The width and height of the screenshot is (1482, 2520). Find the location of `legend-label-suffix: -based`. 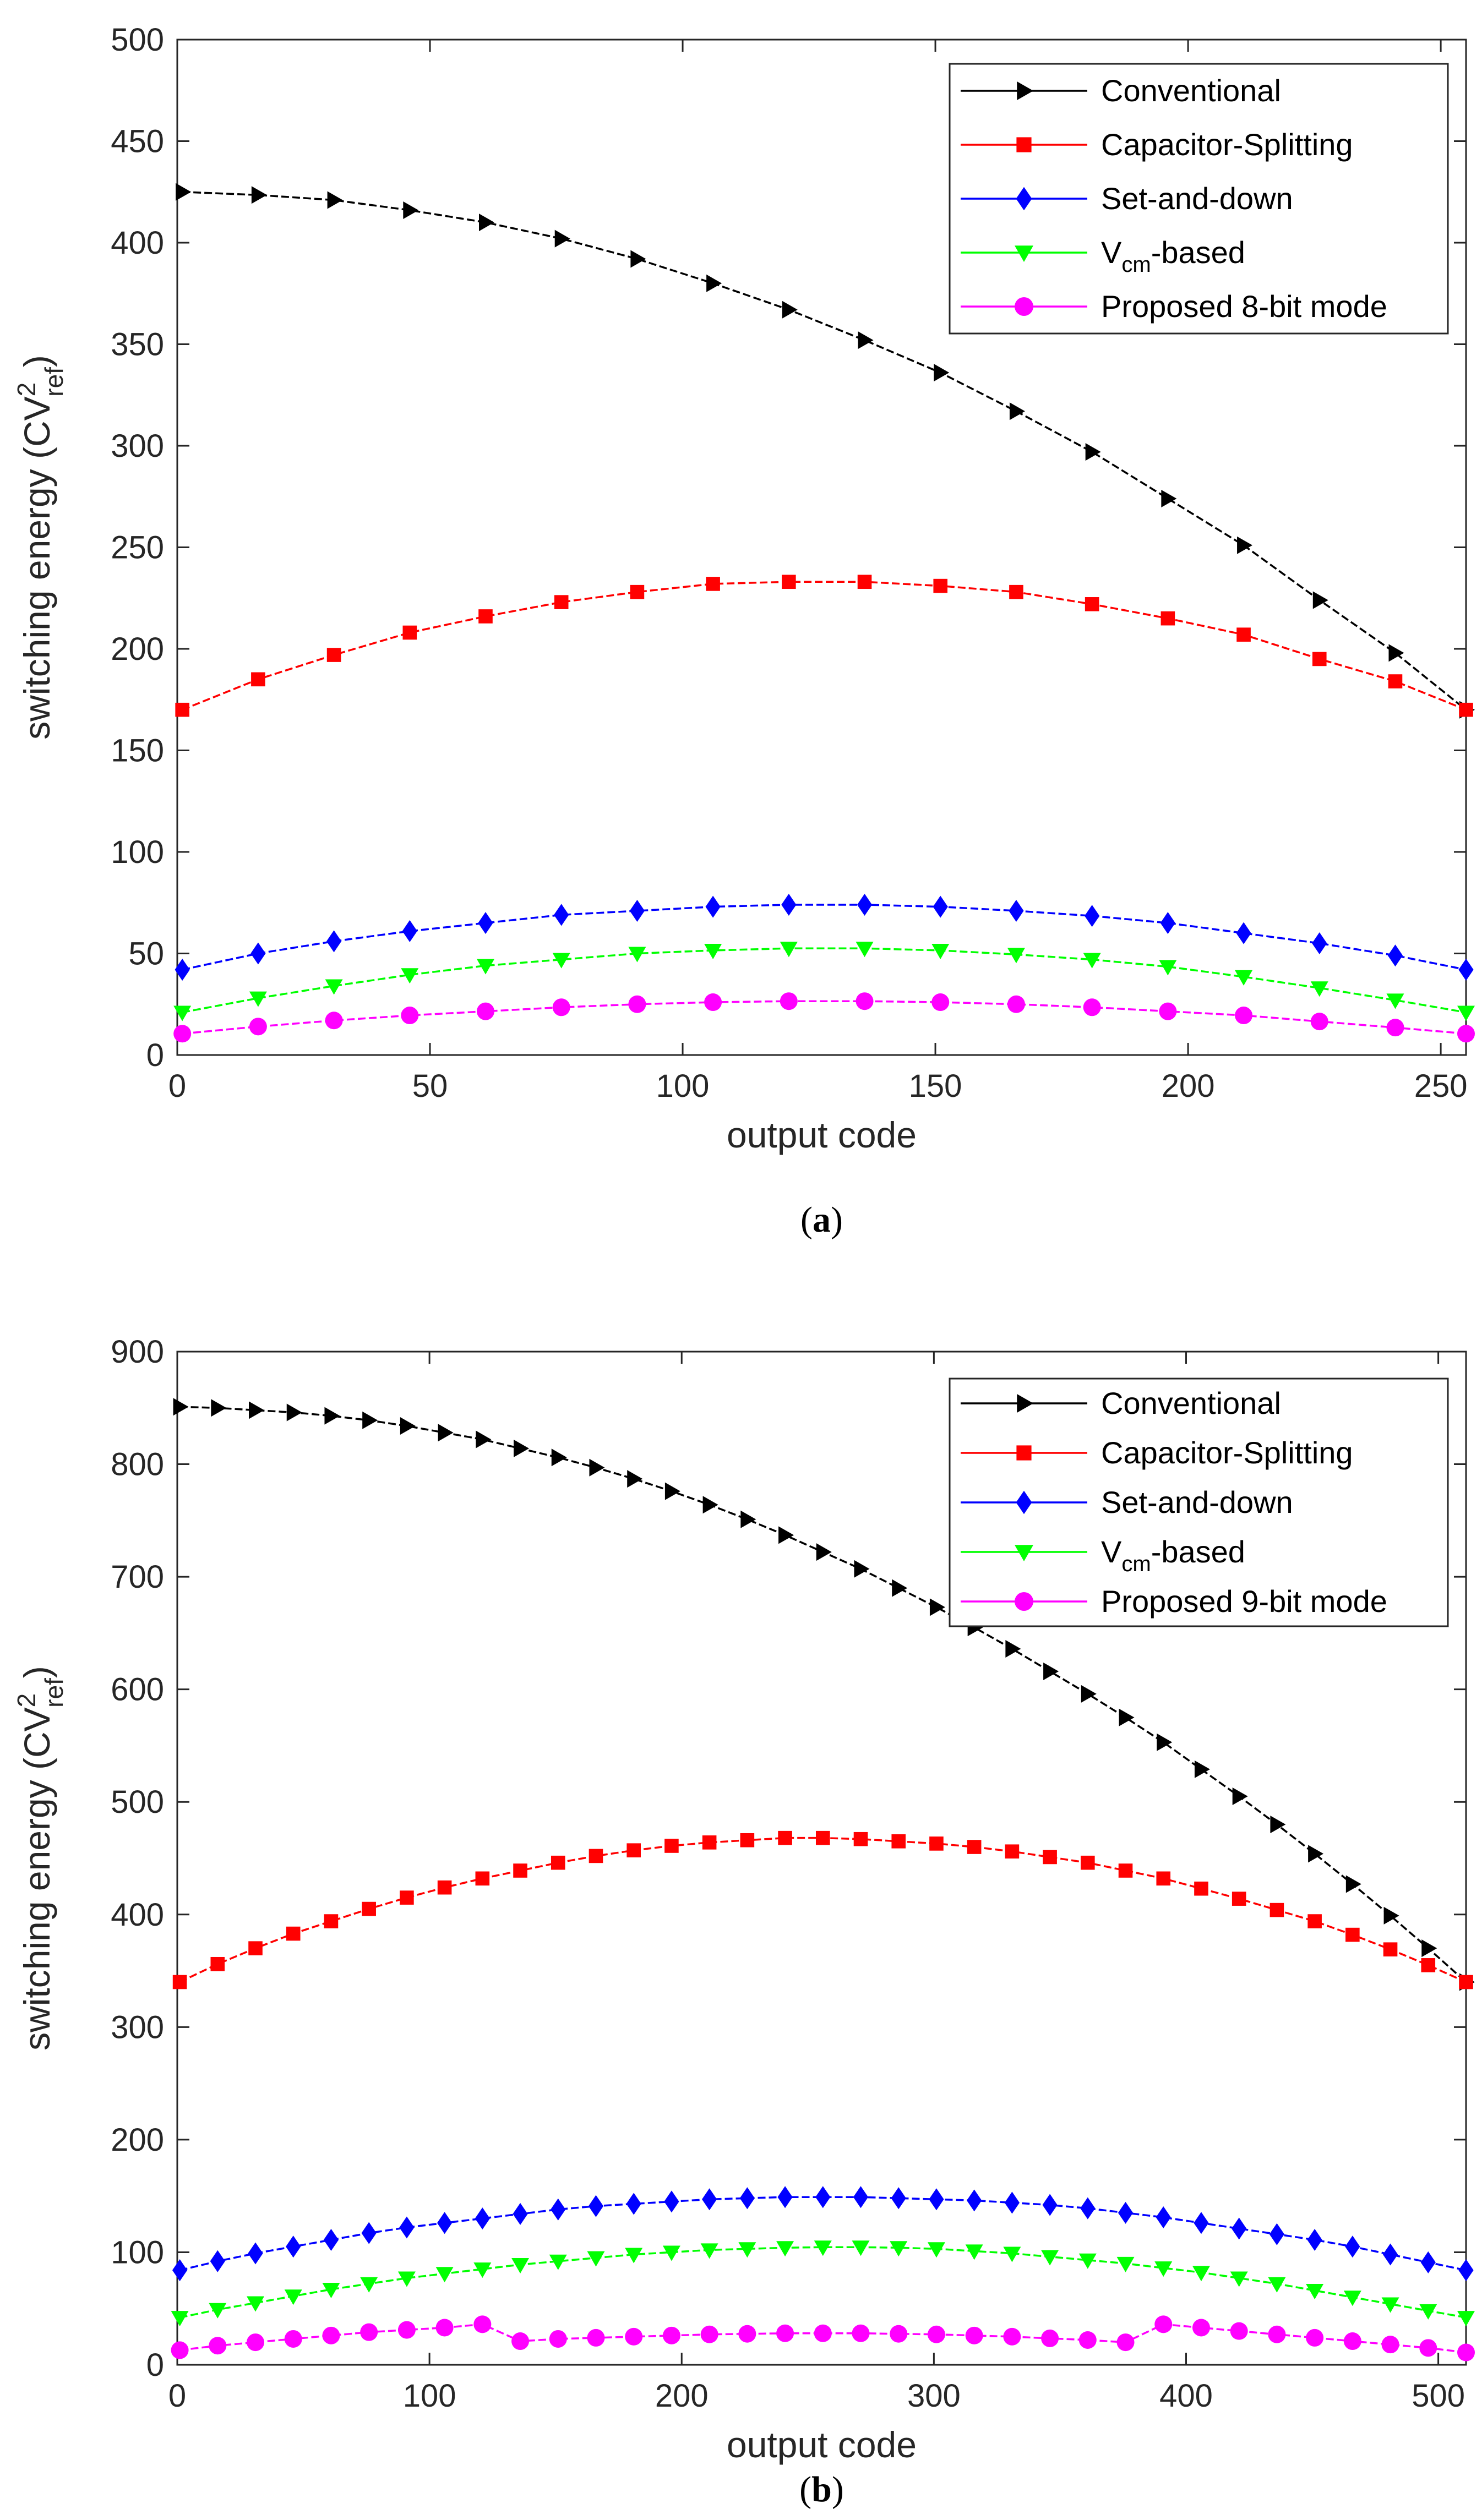

legend-label-suffix: -based is located at coordinates (1198, 1552).